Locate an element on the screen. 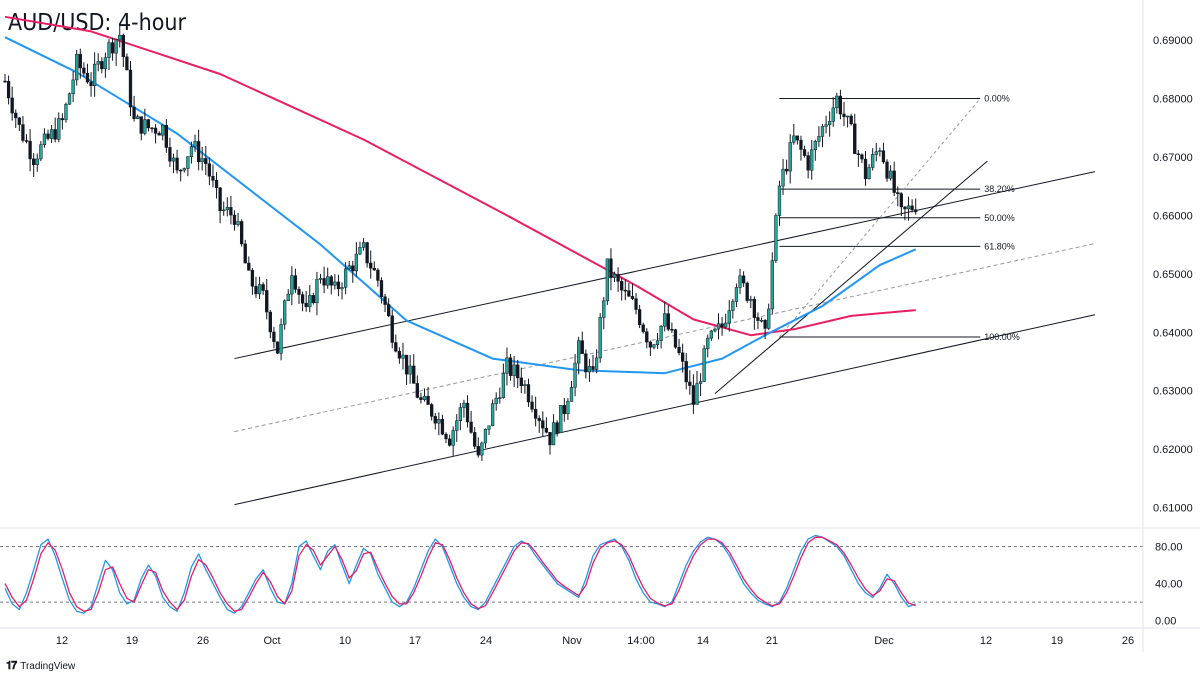 This screenshot has height=675, width=1200. price-tick-label: 0.63000 is located at coordinates (1173, 392).